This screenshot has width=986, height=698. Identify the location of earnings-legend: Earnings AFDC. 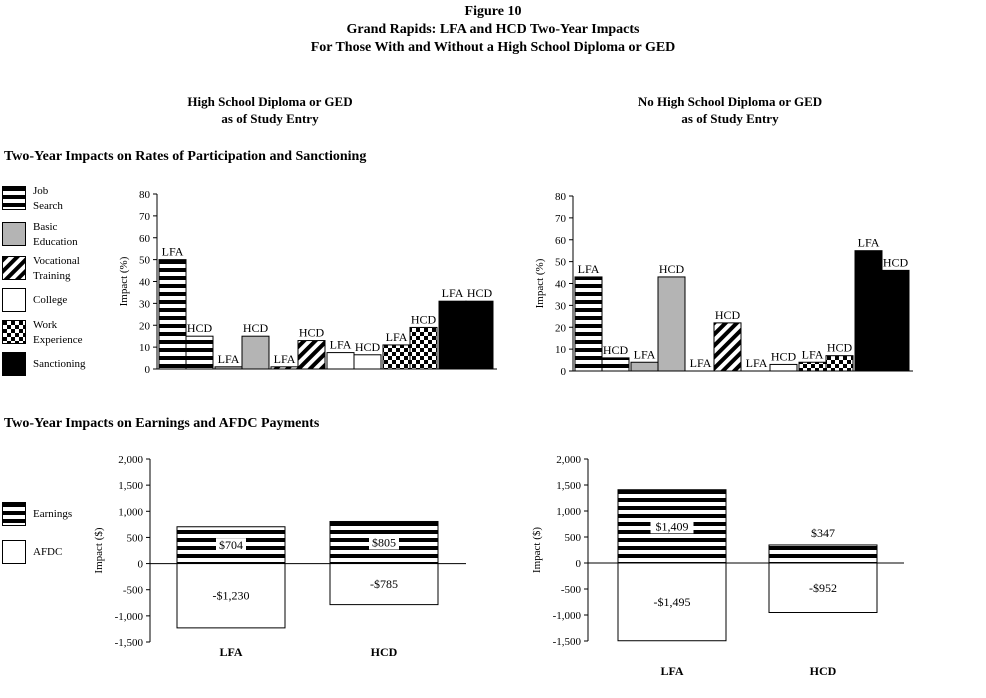
(55, 535).